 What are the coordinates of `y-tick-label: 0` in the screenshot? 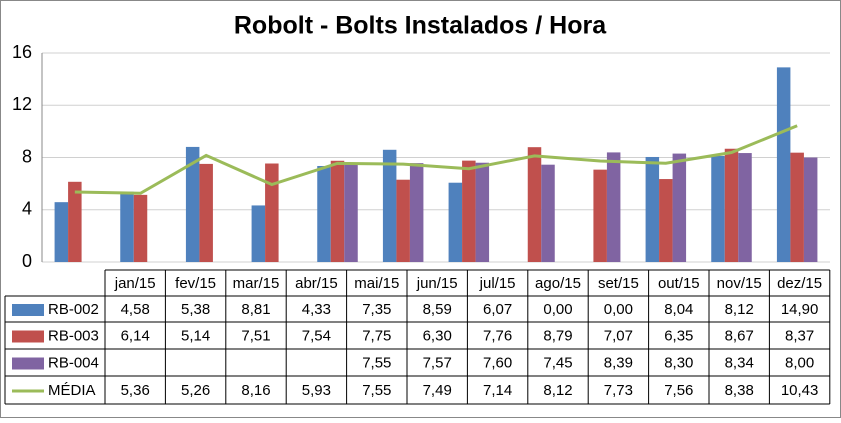 It's located at (27, 261).